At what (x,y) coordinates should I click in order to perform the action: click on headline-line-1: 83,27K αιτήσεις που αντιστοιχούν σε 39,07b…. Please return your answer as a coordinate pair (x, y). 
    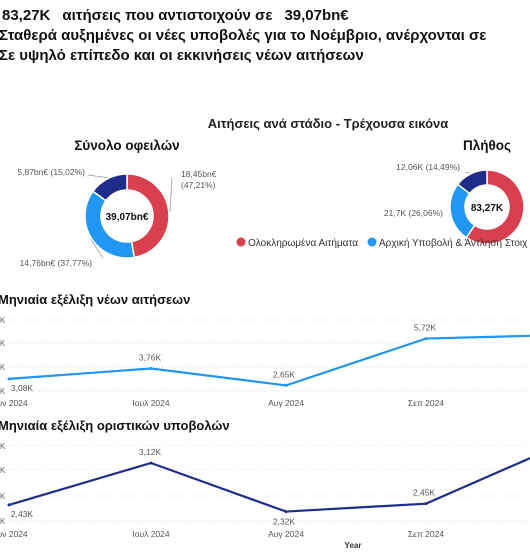
    Looking at the image, I should click on (266, 16).